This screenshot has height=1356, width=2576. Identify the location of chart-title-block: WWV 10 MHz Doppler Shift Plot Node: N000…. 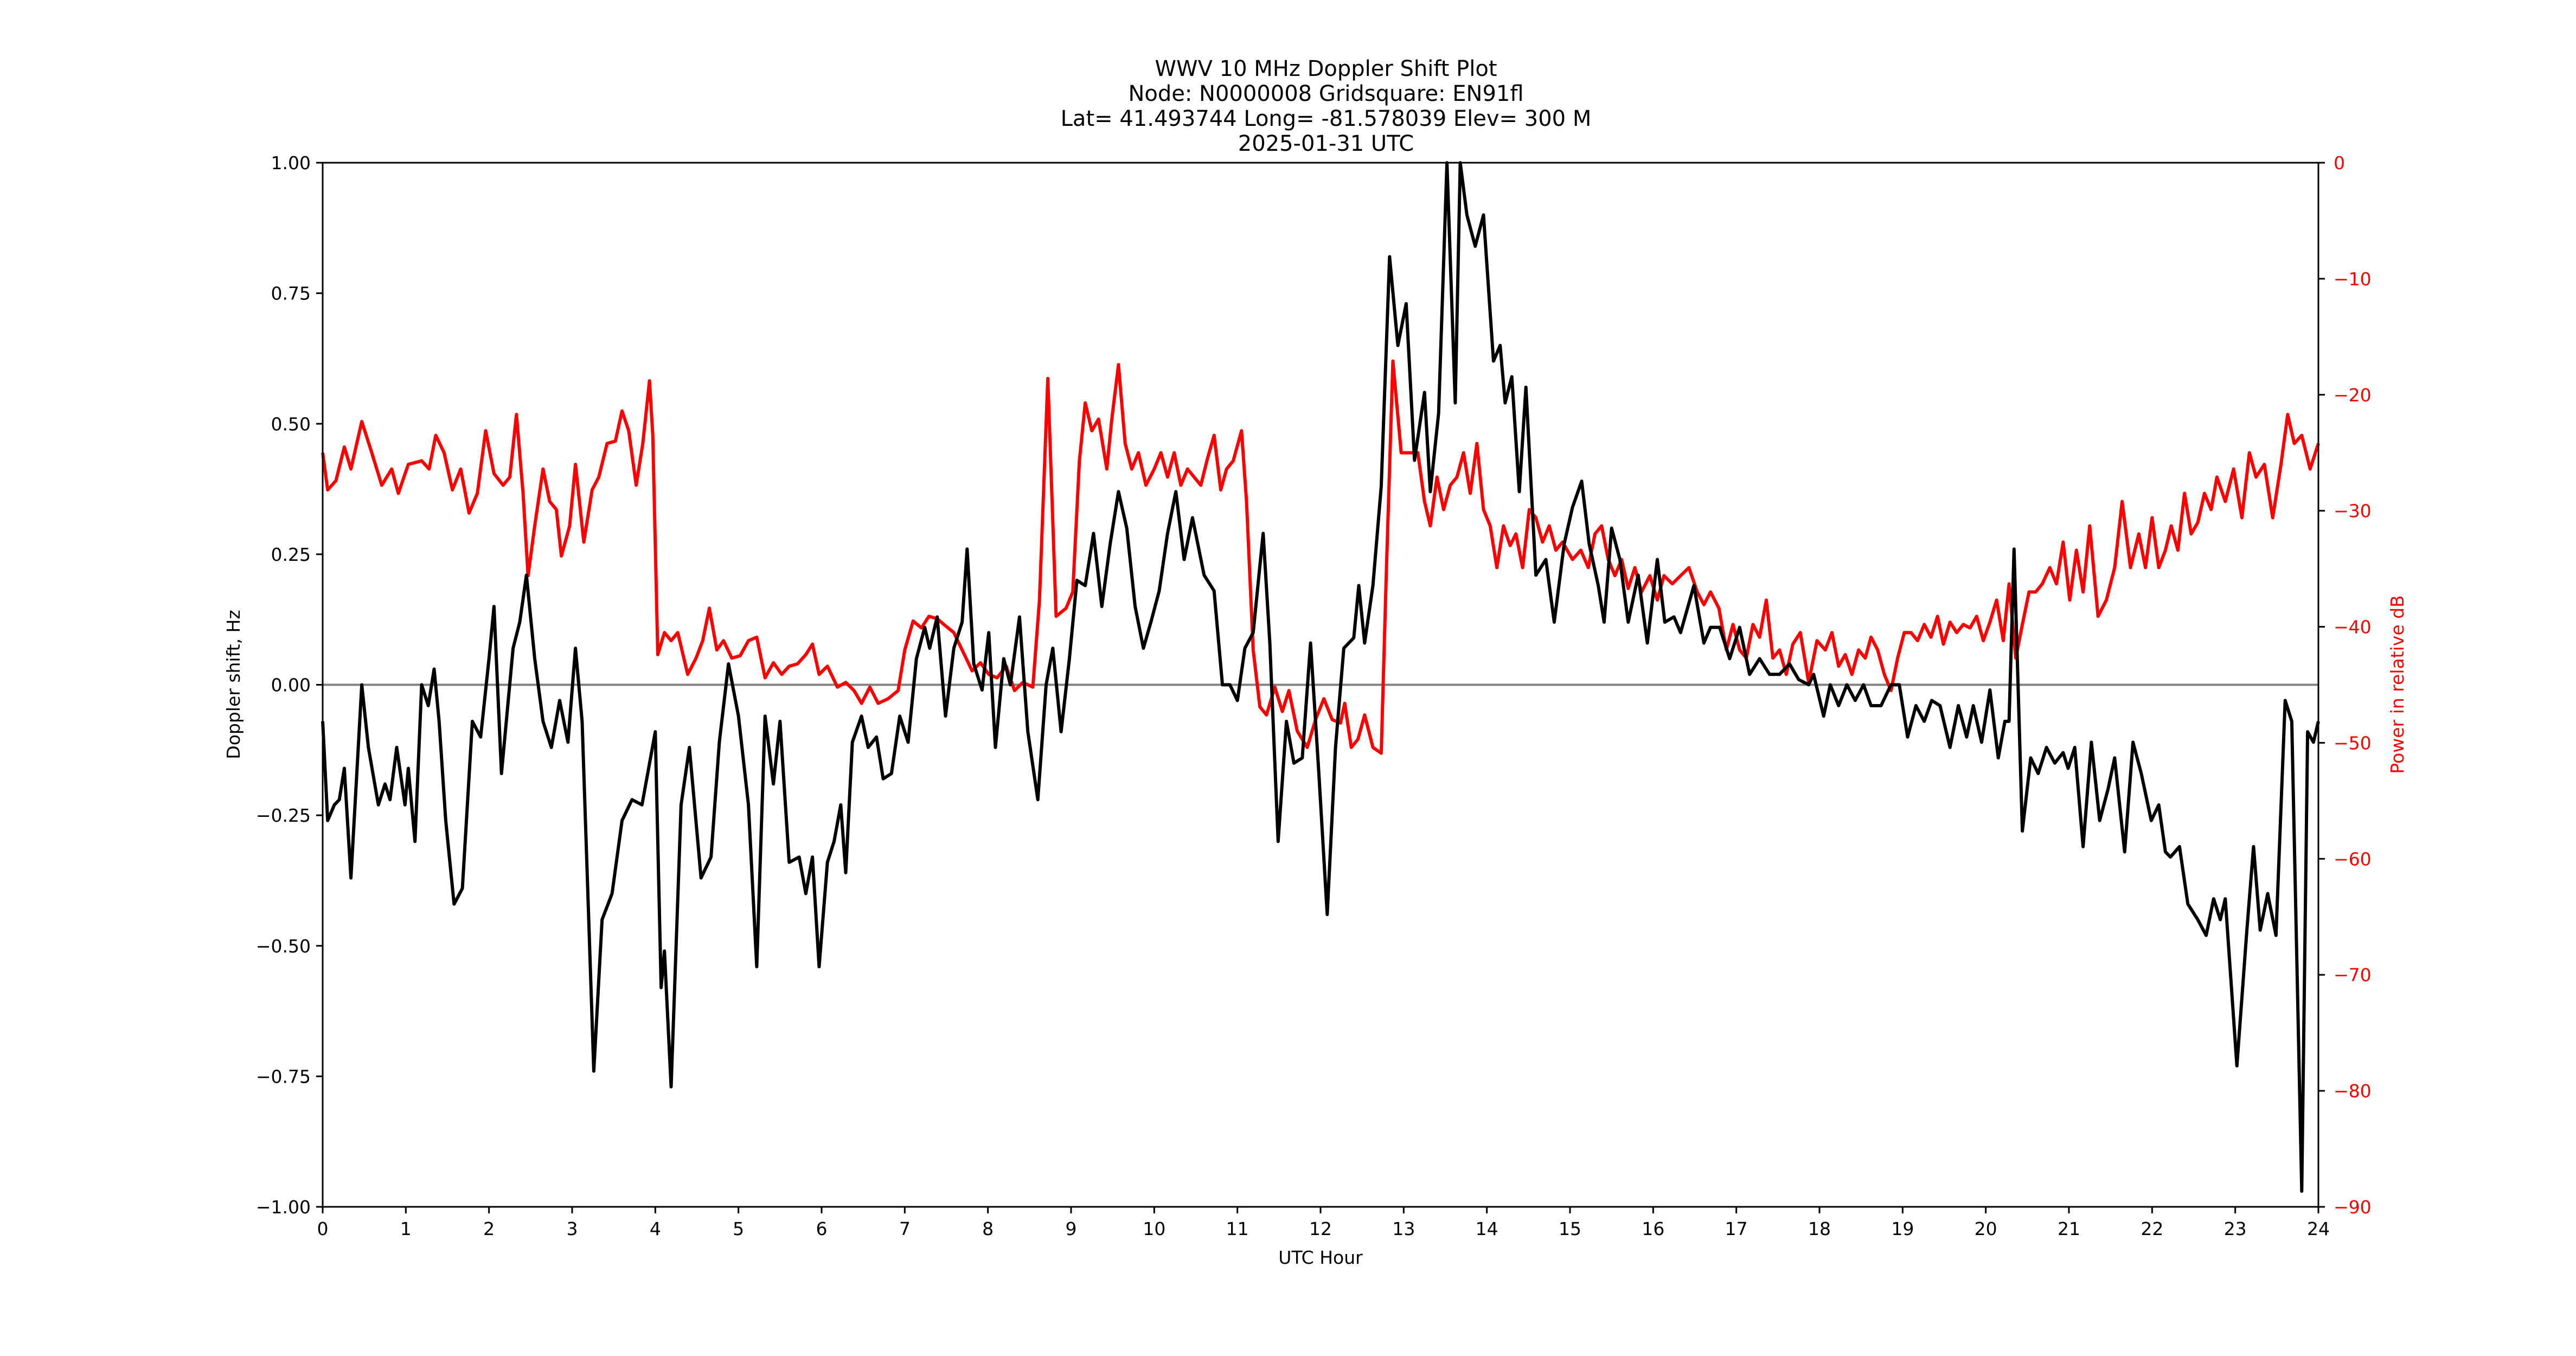
(1326, 106).